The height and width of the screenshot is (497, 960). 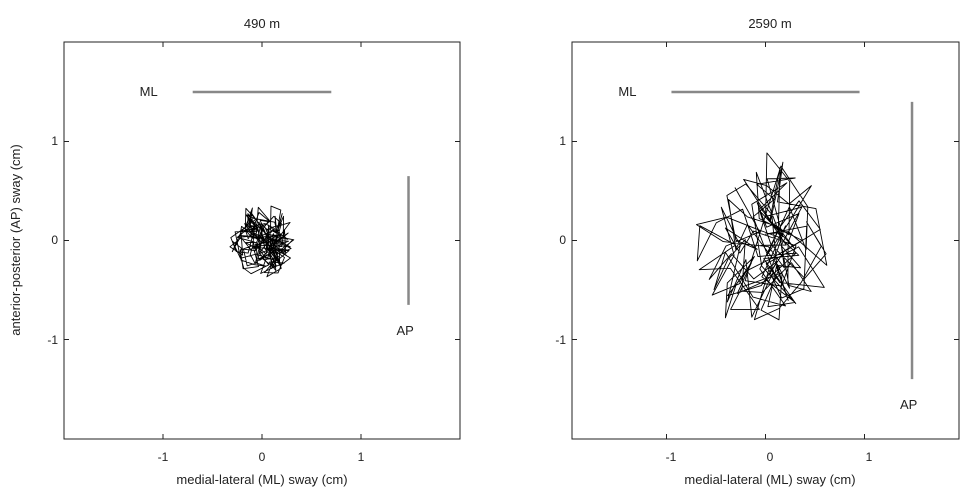 I want to click on panel-left-xtick-label: -1, so click(x=163, y=457).